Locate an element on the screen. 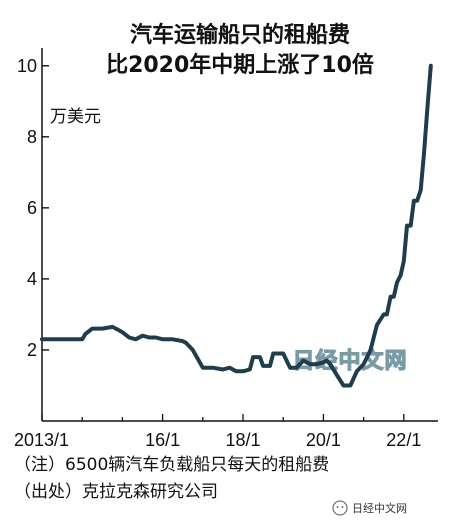 The height and width of the screenshot is (524, 450). wechat-icon-dot is located at coordinates (337, 507).